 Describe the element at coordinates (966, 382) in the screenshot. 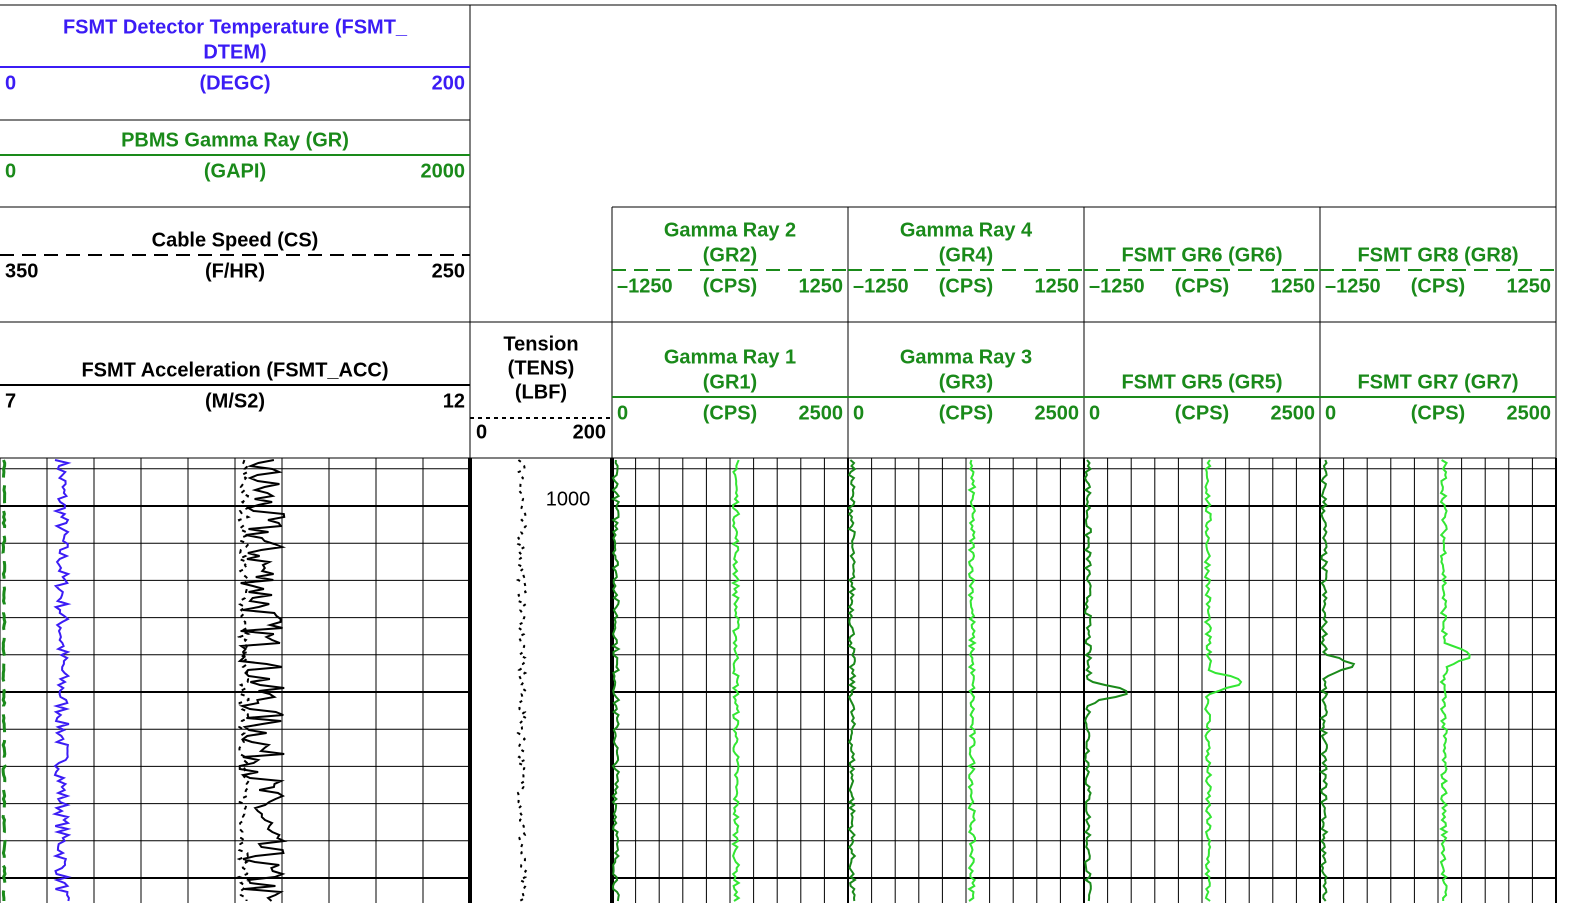

I see `header-title: (GR3)` at that location.